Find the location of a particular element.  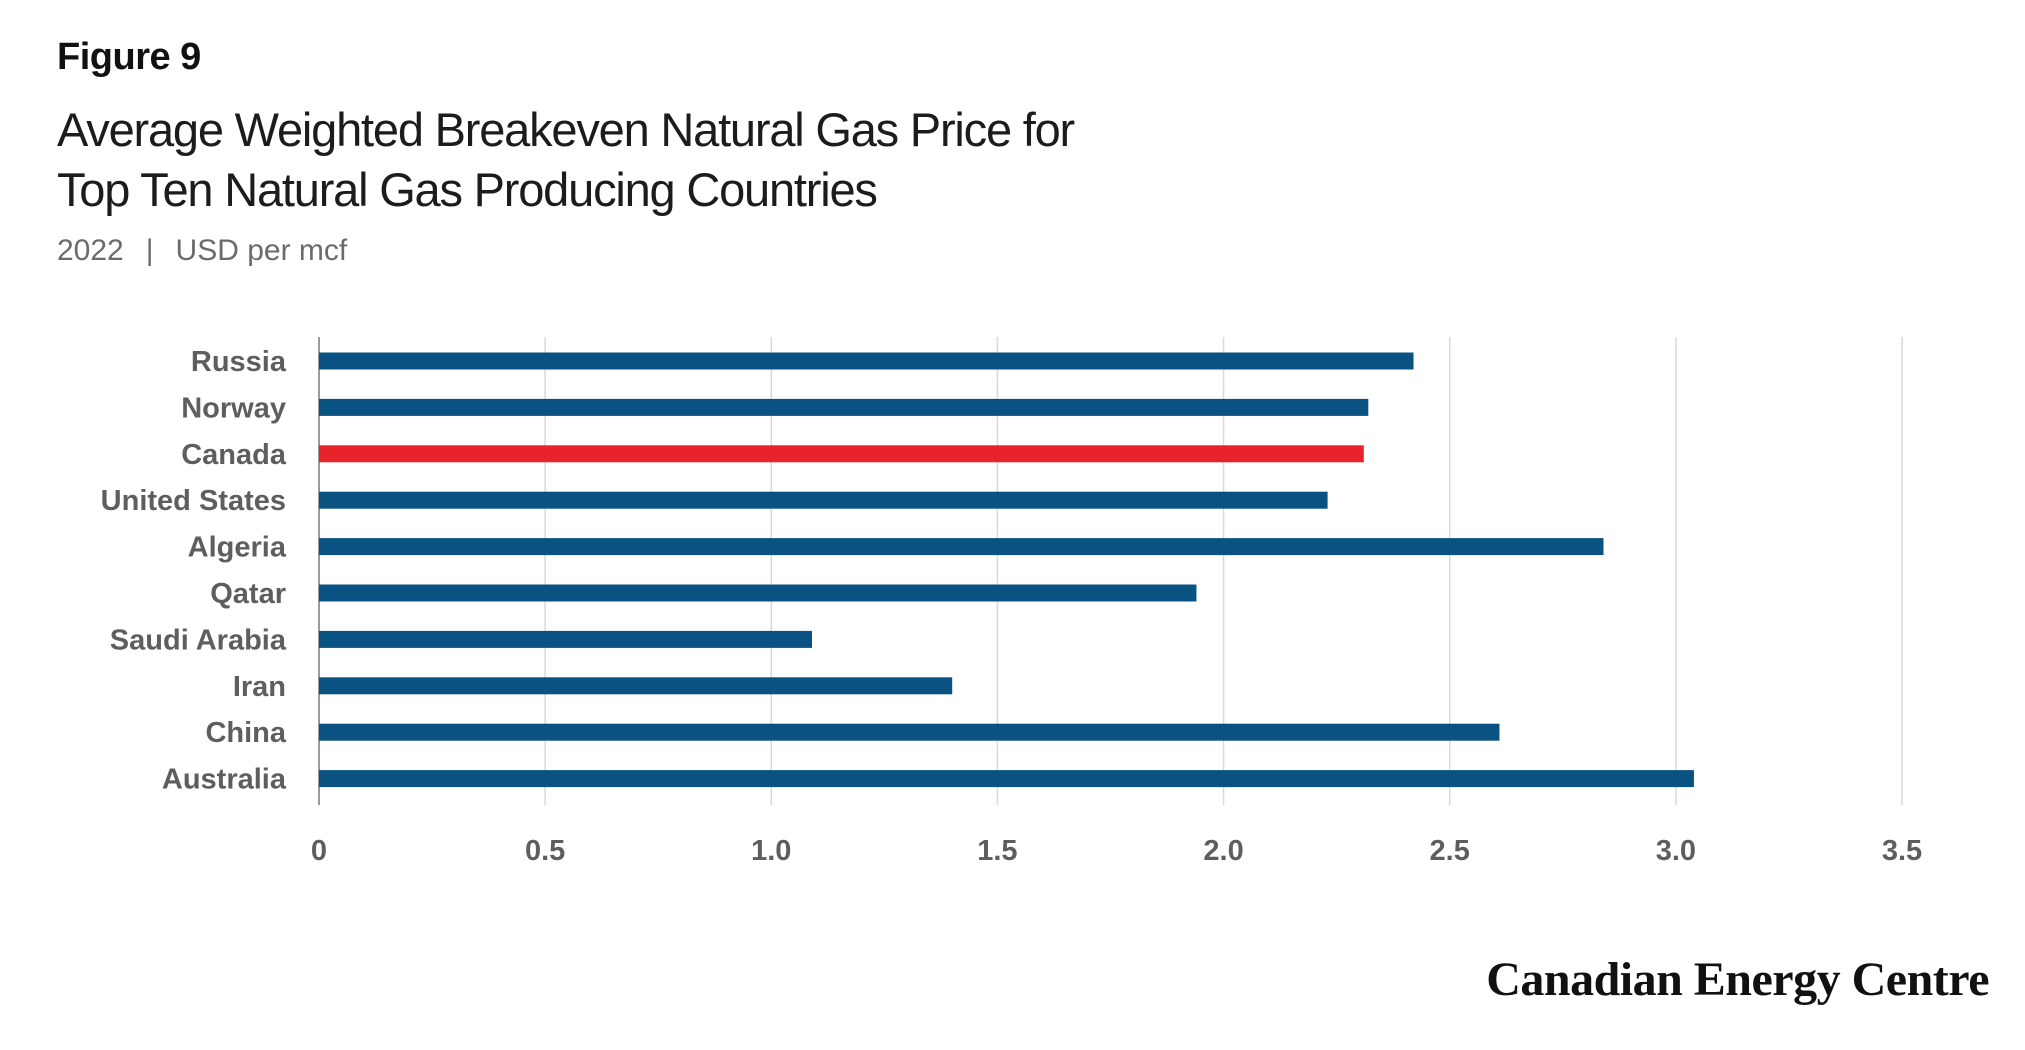

x-tick-label: 1.0 is located at coordinates (771, 851).